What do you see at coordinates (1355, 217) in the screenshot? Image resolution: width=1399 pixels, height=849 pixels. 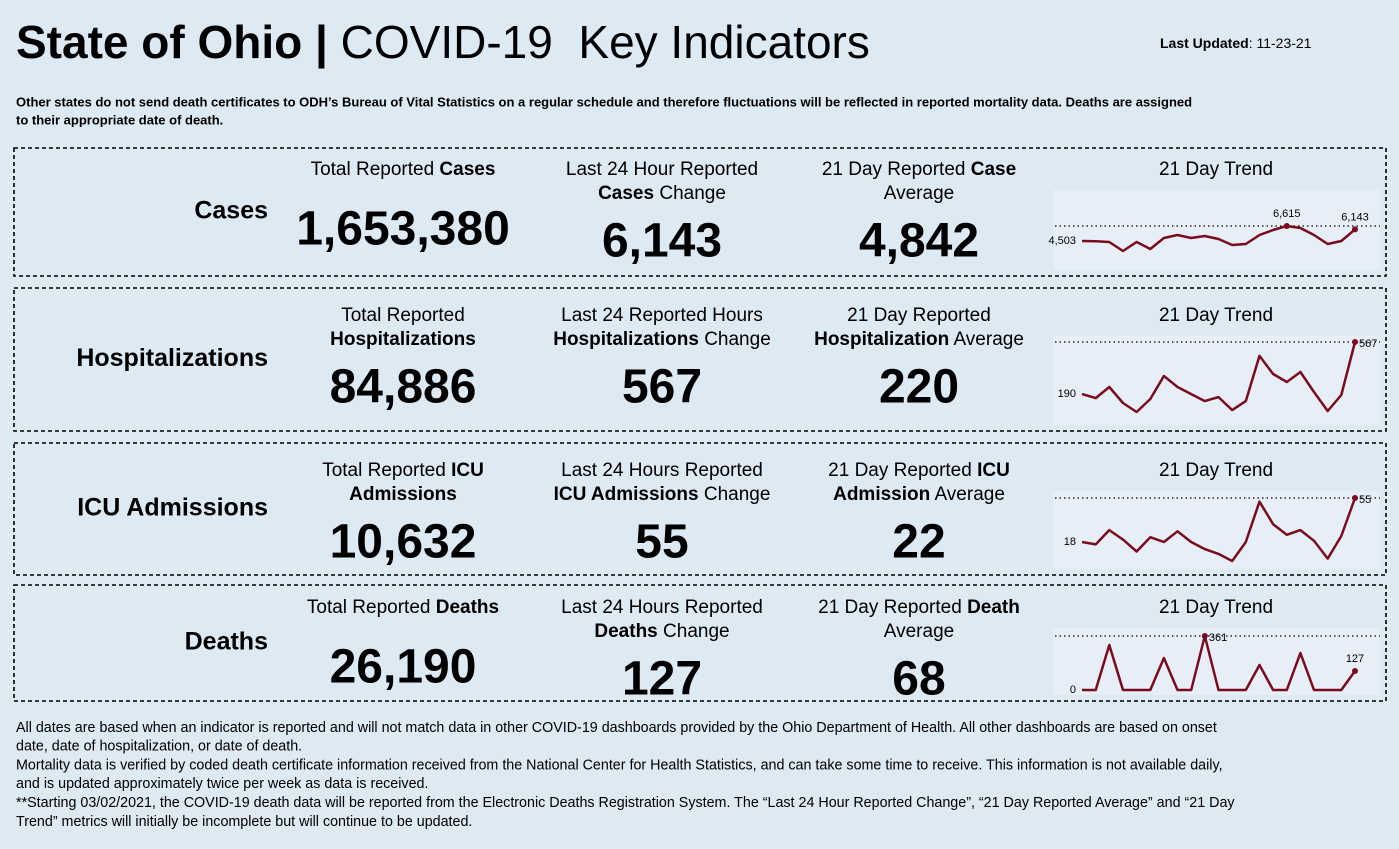 I see `trend-label: 6,143` at bounding box center [1355, 217].